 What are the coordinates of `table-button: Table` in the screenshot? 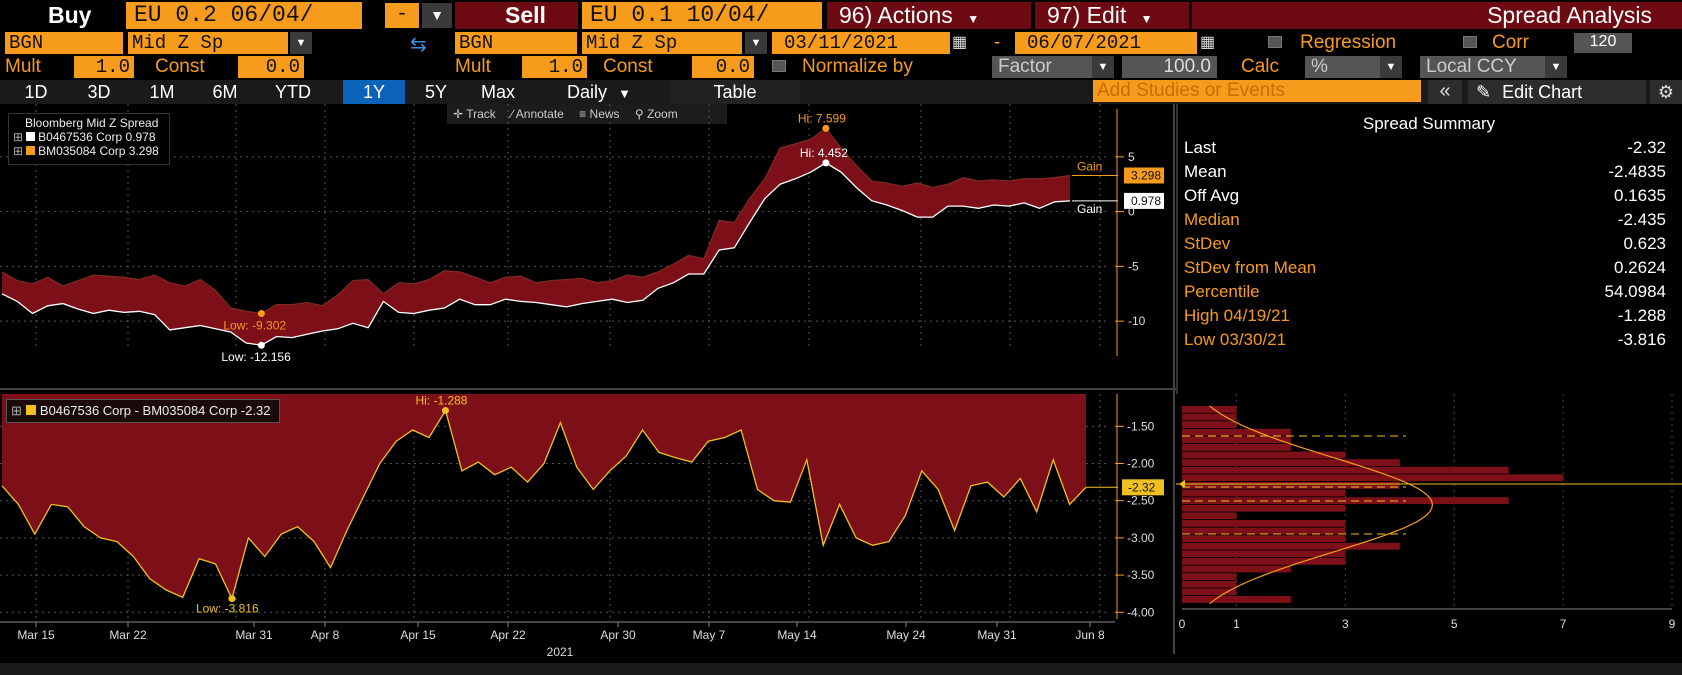 It's located at (735, 92).